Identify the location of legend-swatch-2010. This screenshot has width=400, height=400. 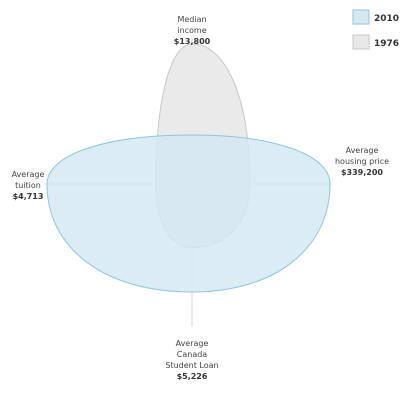
(361, 17).